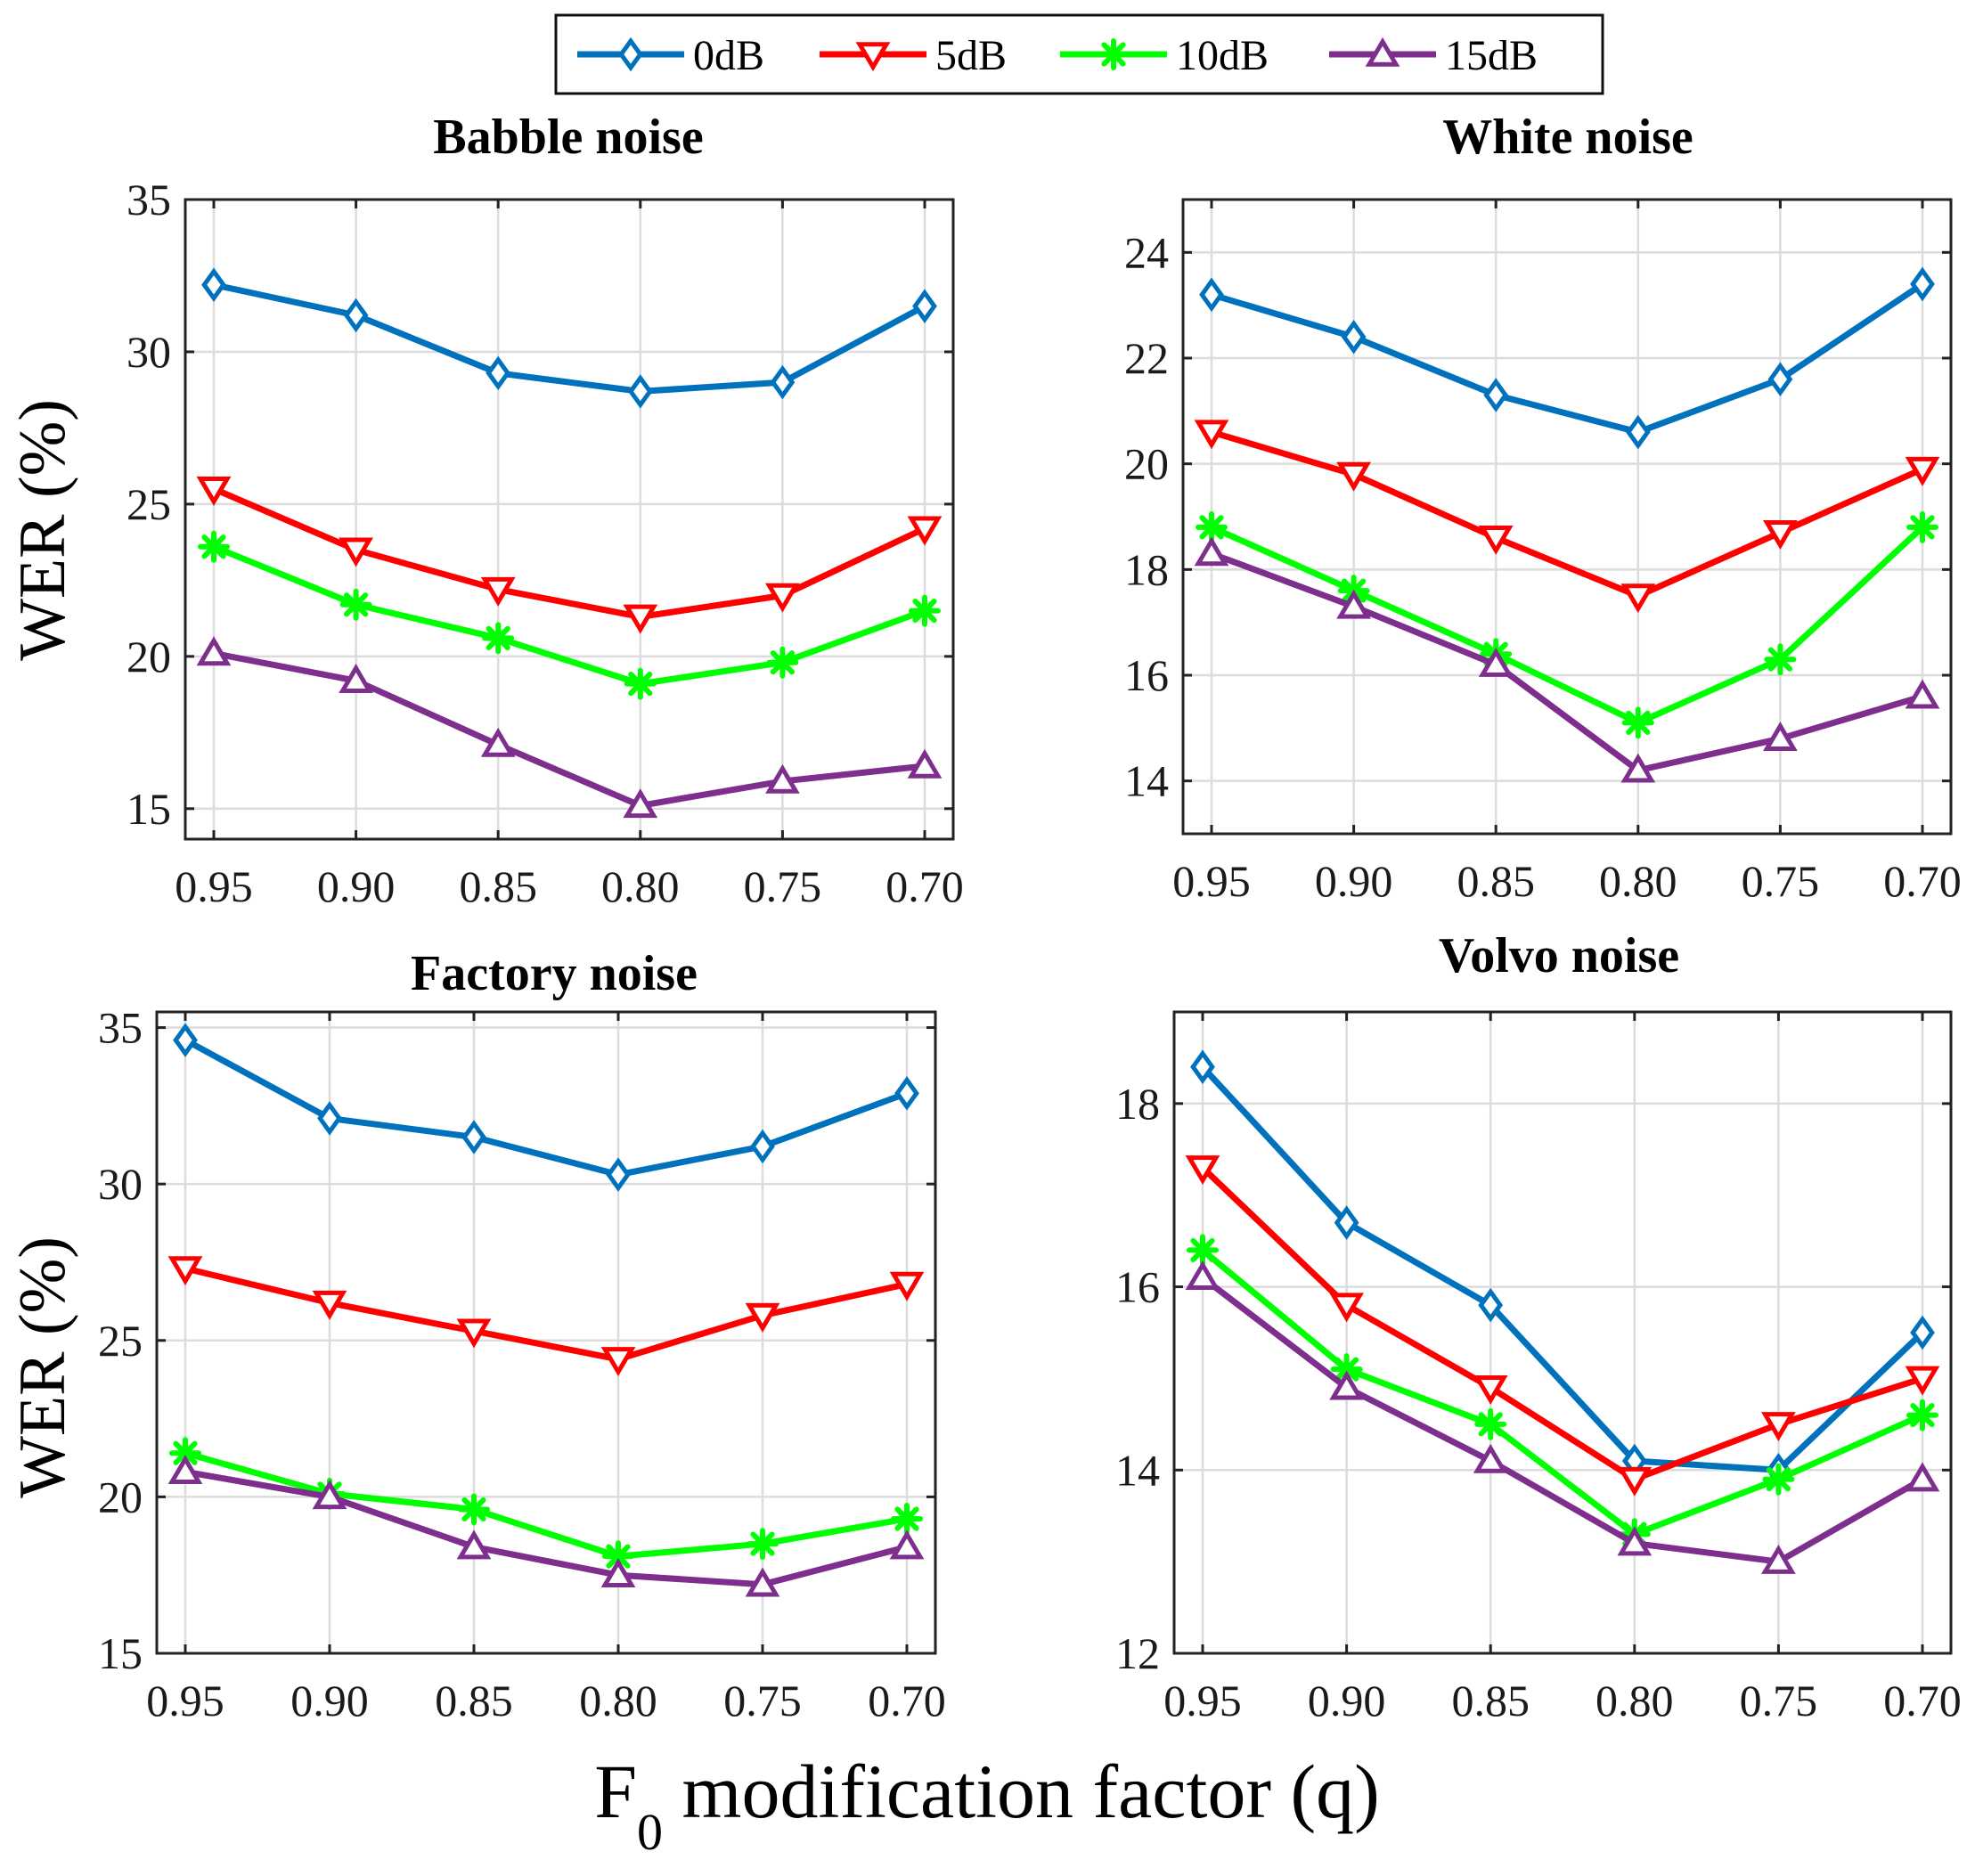  What do you see at coordinates (42, 530) in the screenshot?
I see `y-axis-title-top: WER (%)` at bounding box center [42, 530].